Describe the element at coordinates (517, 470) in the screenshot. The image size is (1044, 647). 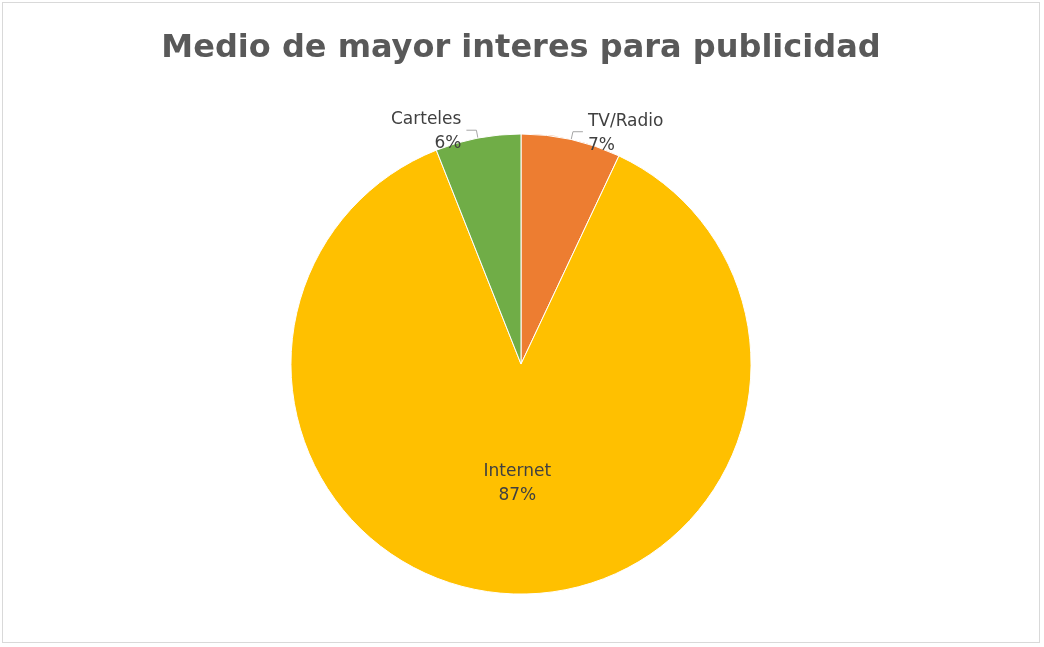
I see `slice-label: Internet` at that location.